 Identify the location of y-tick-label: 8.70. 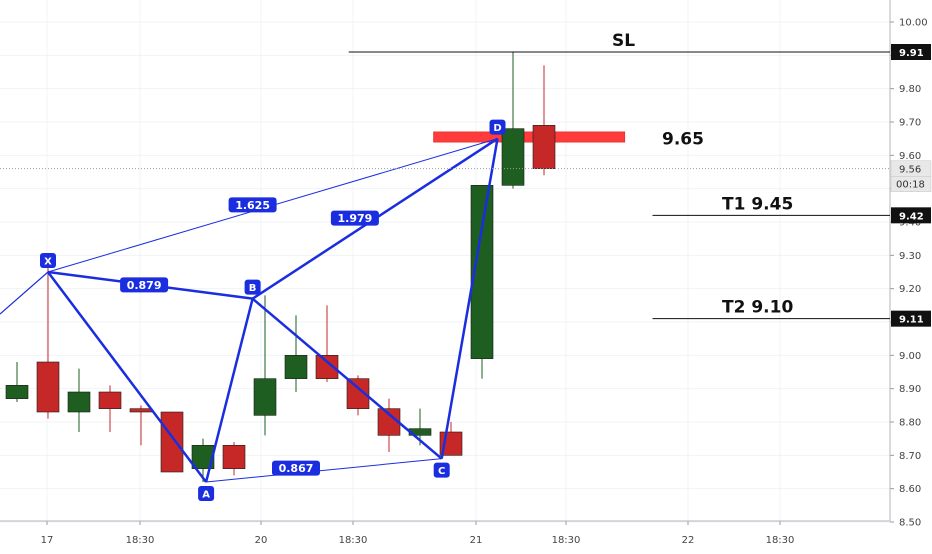
(910, 456).